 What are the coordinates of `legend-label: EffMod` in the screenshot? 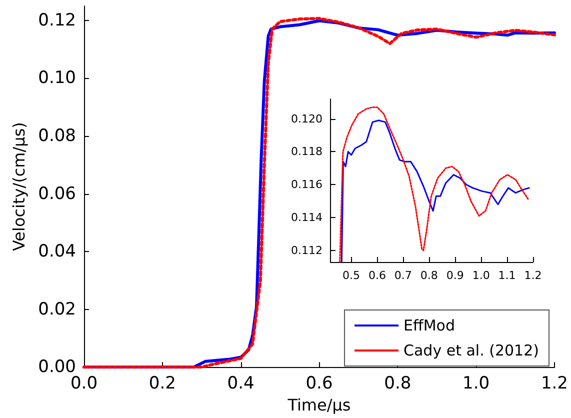 It's located at (429, 325).